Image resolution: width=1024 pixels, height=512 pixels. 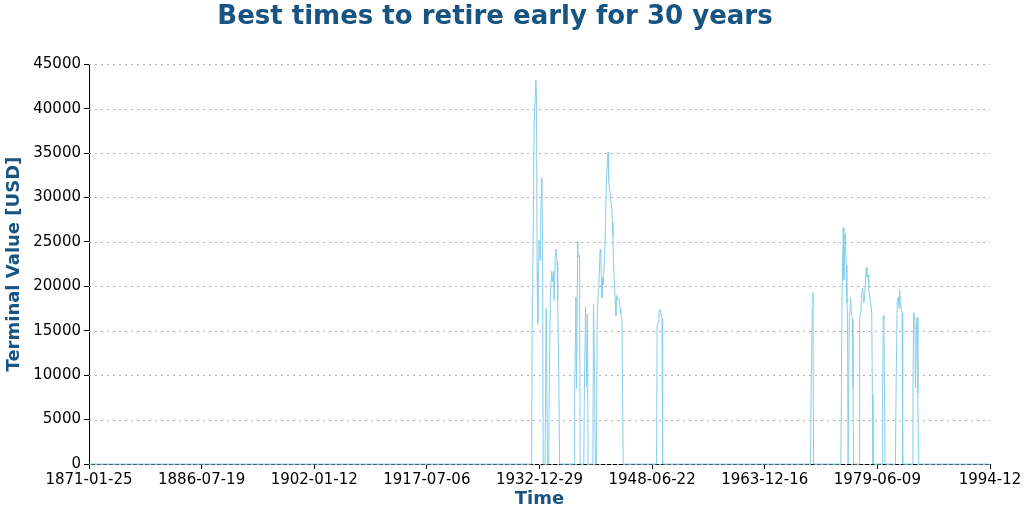 What do you see at coordinates (202, 478) in the screenshot?
I see `x-tick-label: 1886-07-19` at bounding box center [202, 478].